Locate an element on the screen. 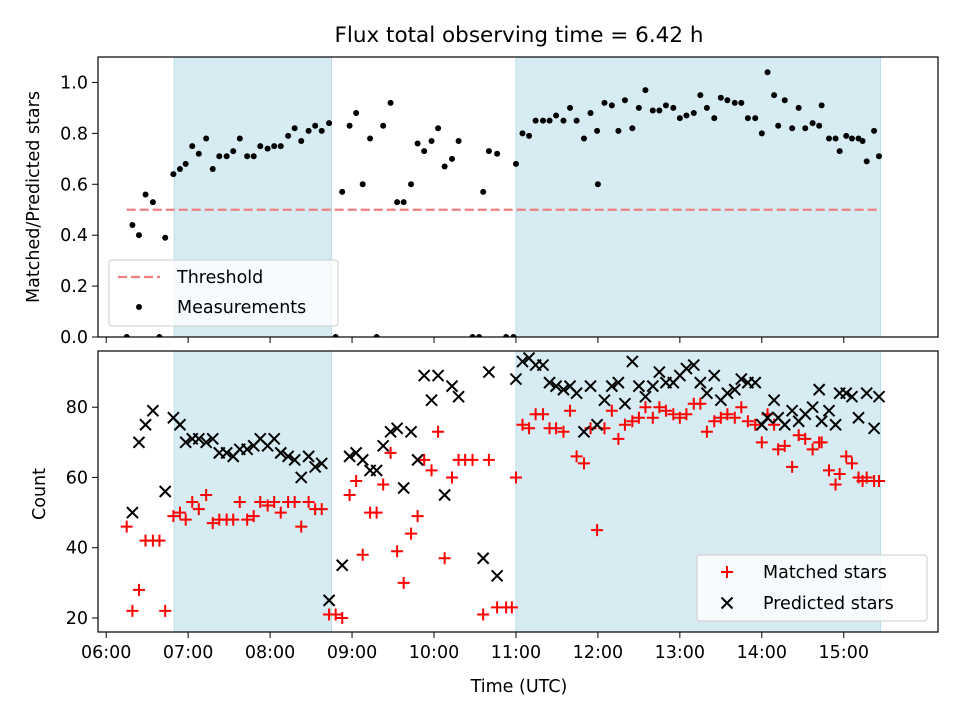 The height and width of the screenshot is (720, 960). bottom-xlabel: Time (UTC) is located at coordinates (519, 687).